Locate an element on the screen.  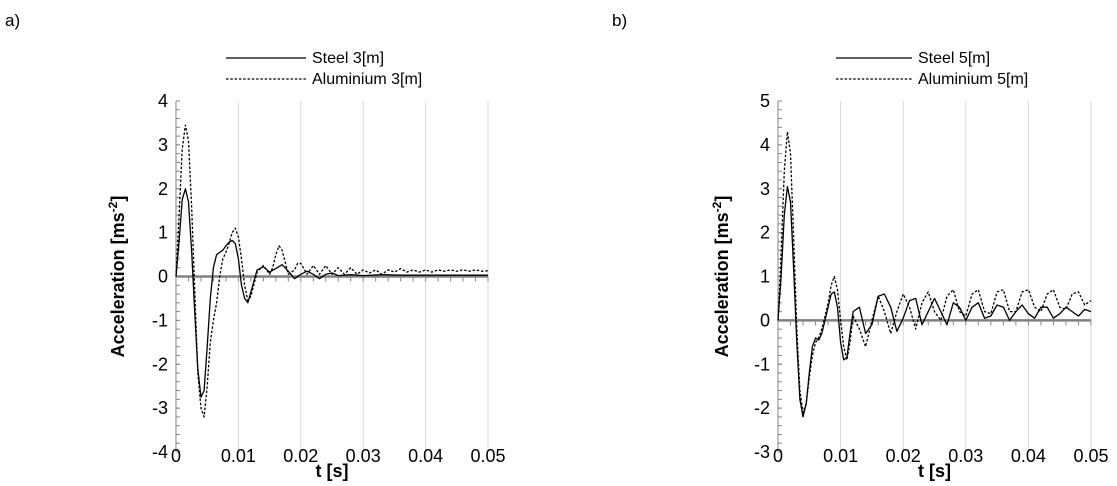
legend-label-aluminium: Aluminium 5[m] is located at coordinates (973, 79).